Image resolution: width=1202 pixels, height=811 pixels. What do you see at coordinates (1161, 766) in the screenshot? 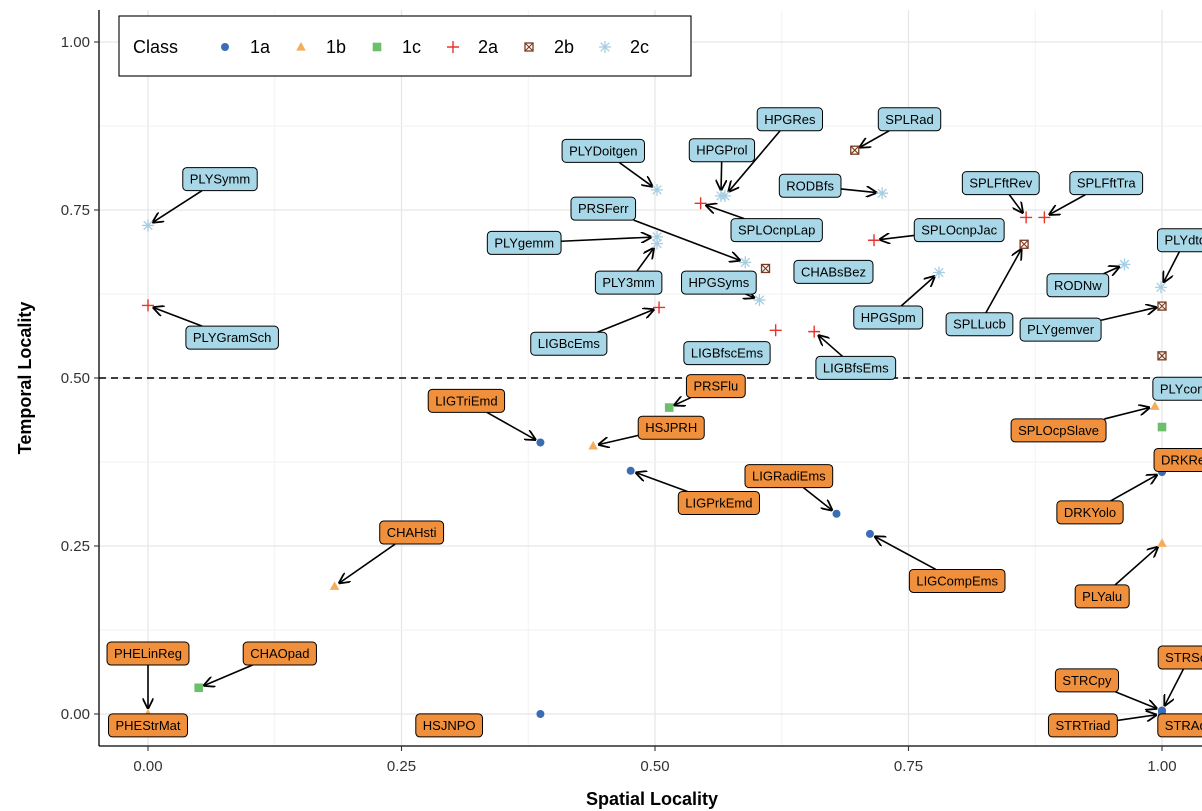
I see `x-tick-label-4: 1.00` at bounding box center [1161, 766].